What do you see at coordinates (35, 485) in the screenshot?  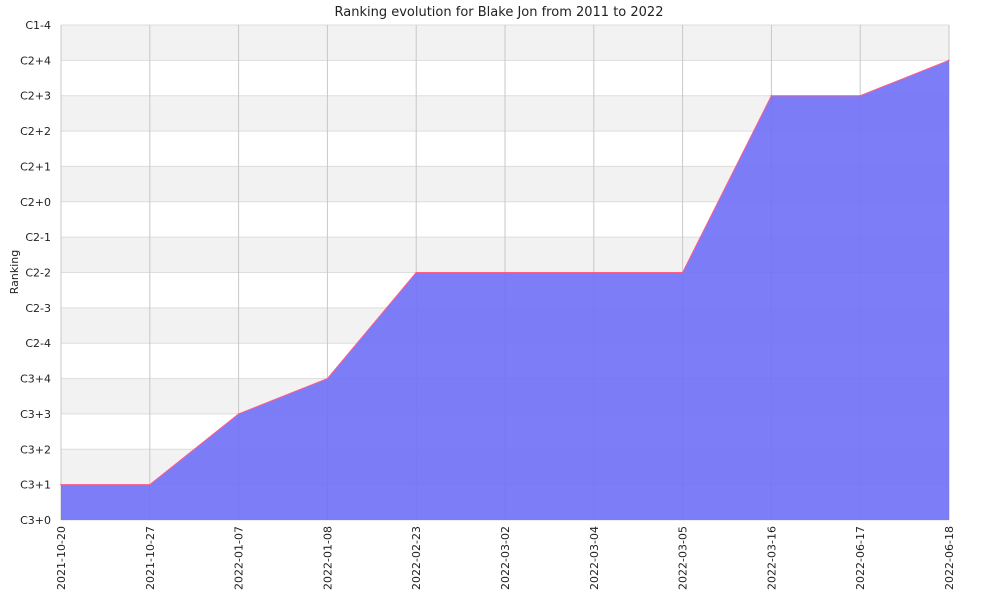 I see `y-tick-label: C3+1` at bounding box center [35, 485].